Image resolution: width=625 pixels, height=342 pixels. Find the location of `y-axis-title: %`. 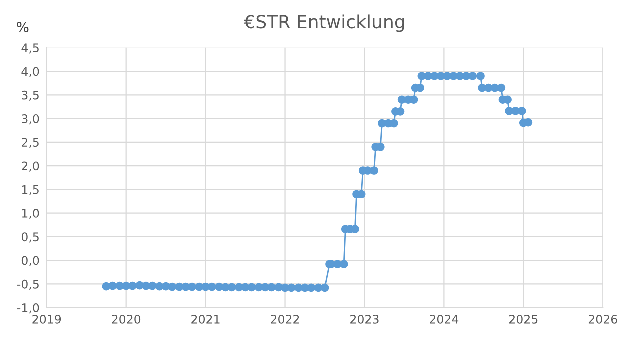

y-axis-title: % is located at coordinates (23, 27).